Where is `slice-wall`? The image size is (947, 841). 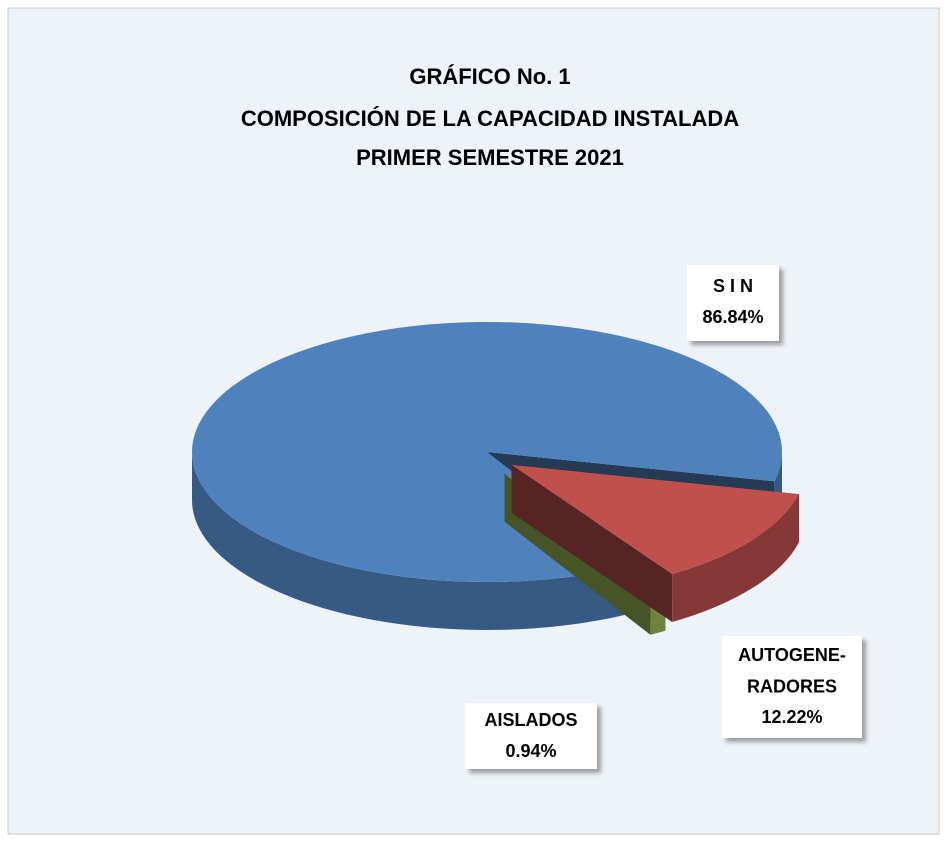
slice-wall is located at coordinates (592, 543).